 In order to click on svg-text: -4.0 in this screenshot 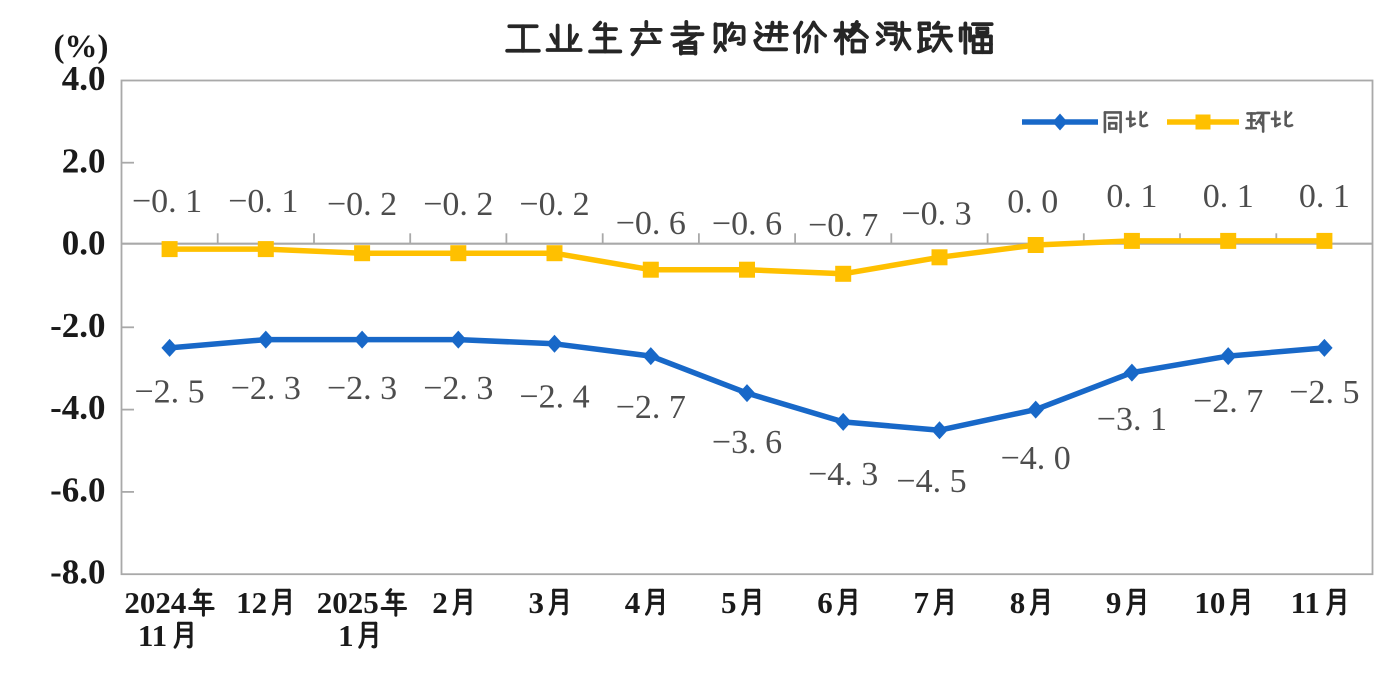, I will do `click(77, 407)`.